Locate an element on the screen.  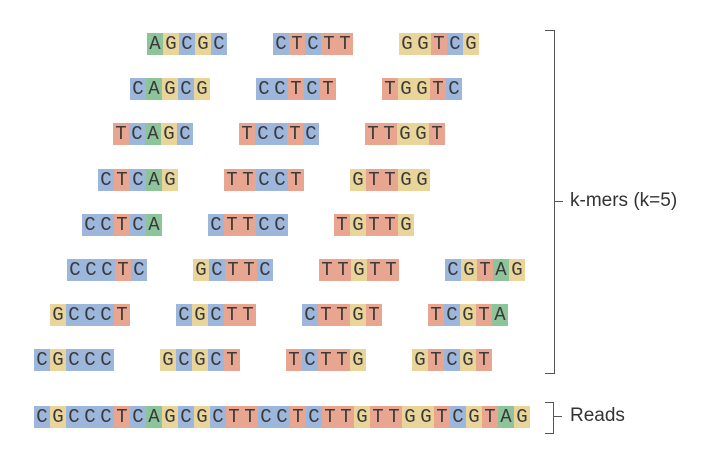
kmers-label: k-mers (k=5) is located at coordinates (624, 200).